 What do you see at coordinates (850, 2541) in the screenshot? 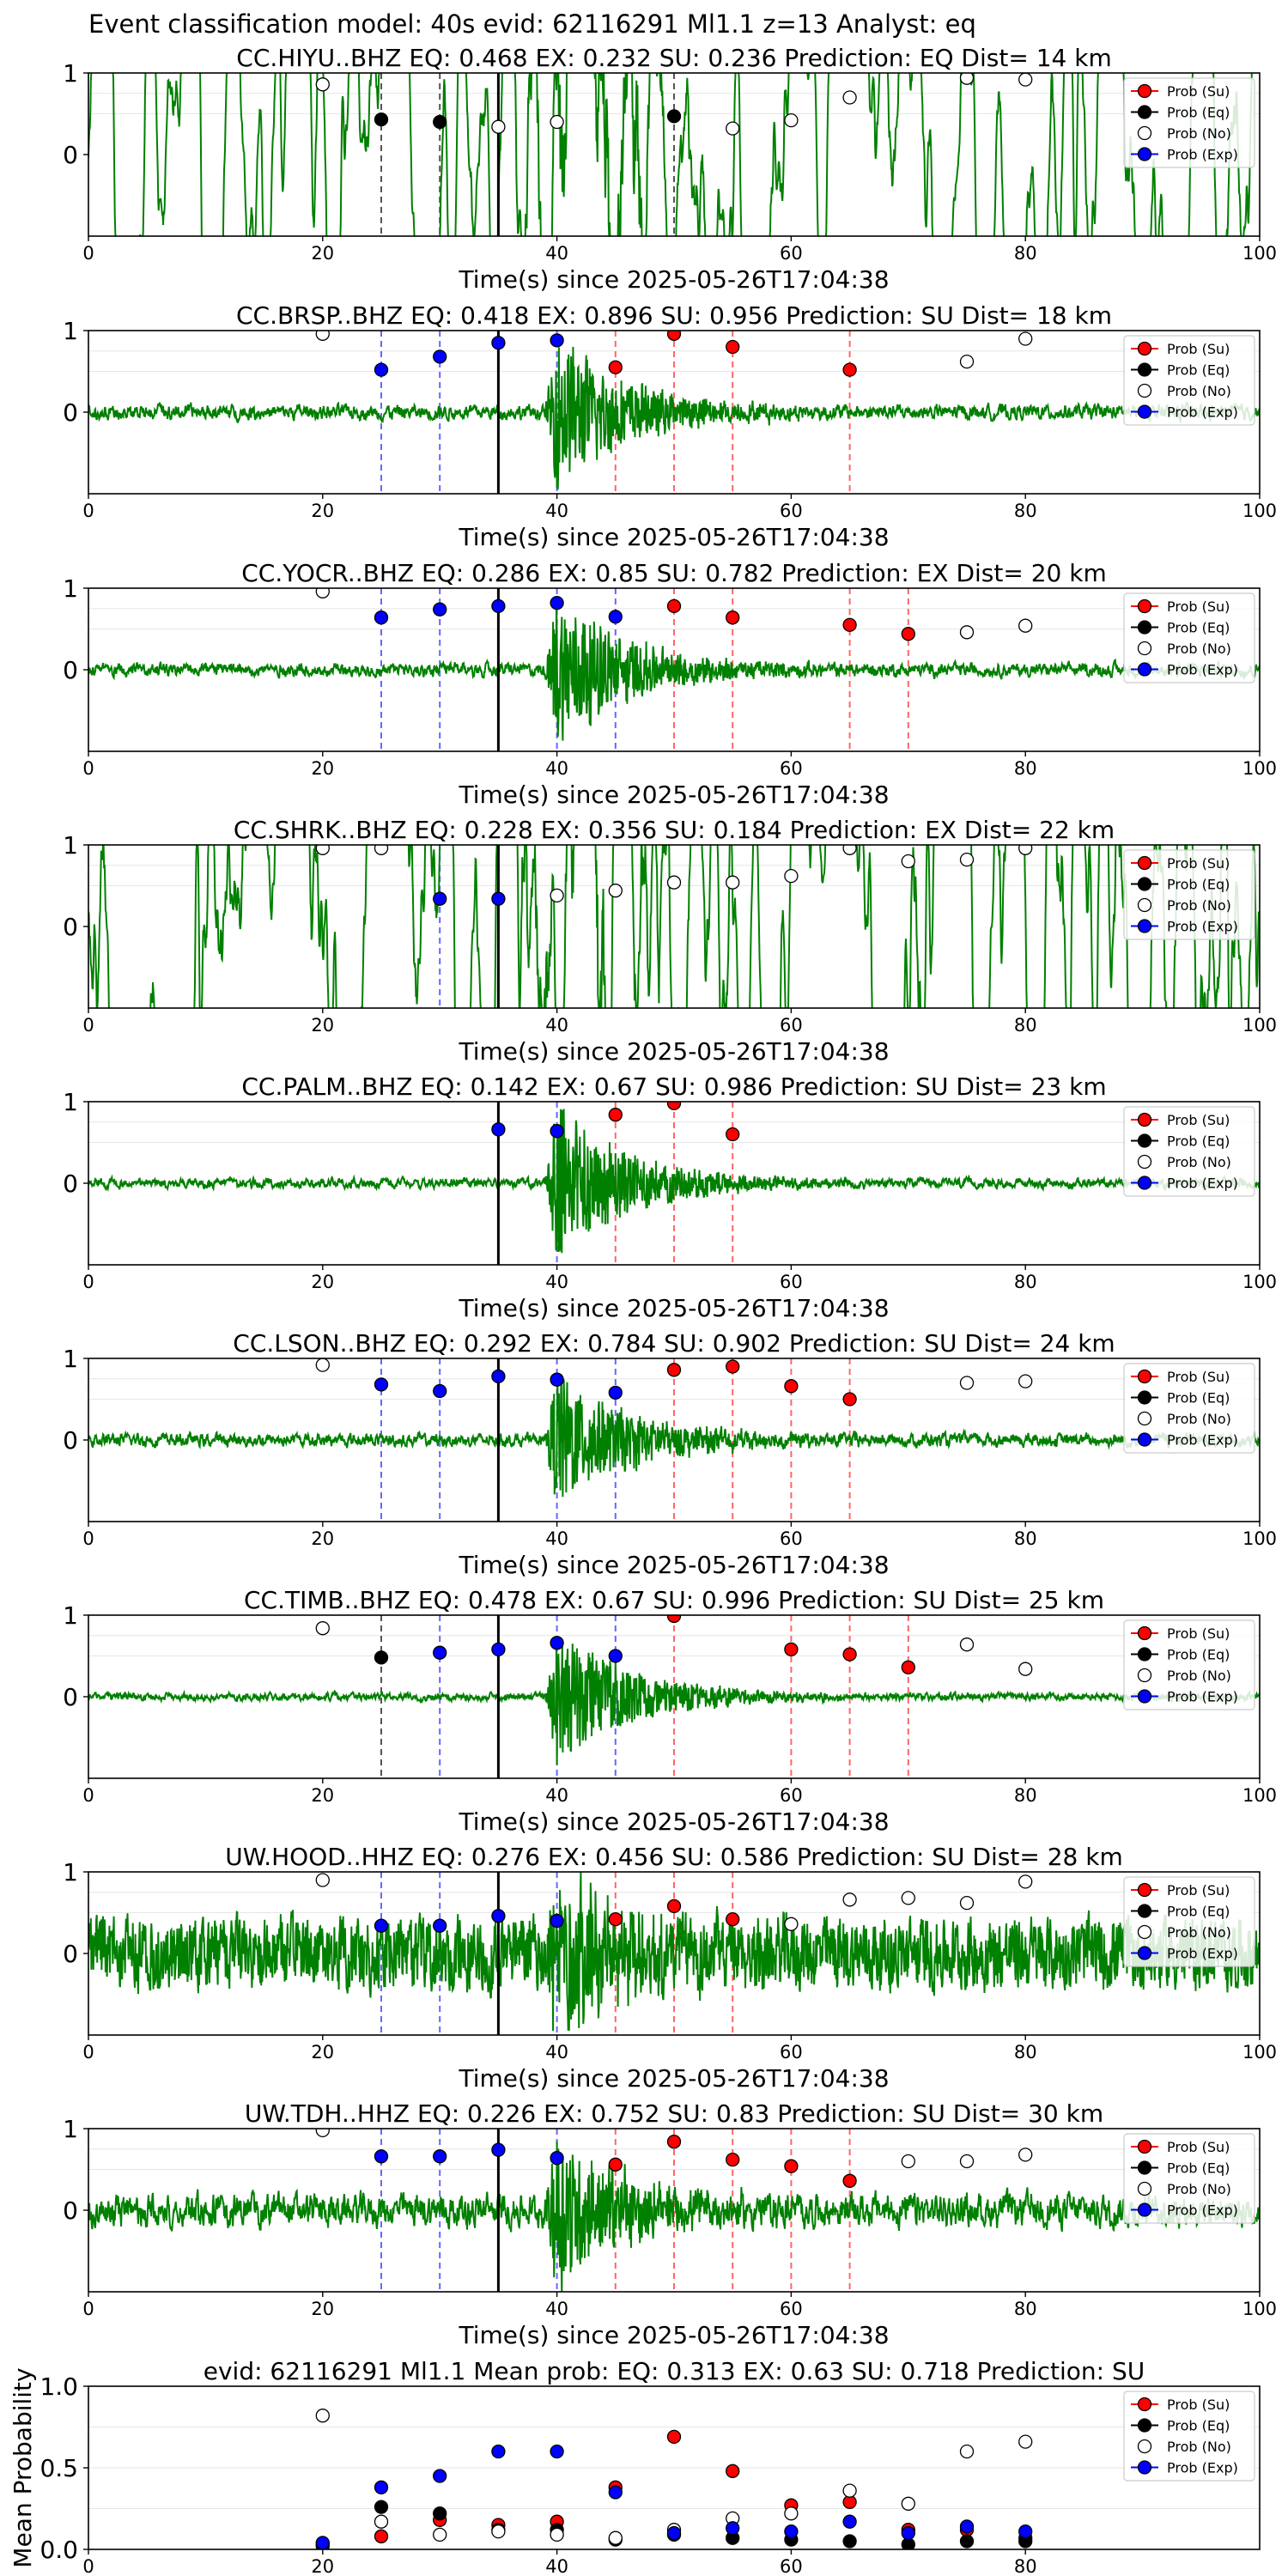
I see `marker-prob-eq` at bounding box center [850, 2541].